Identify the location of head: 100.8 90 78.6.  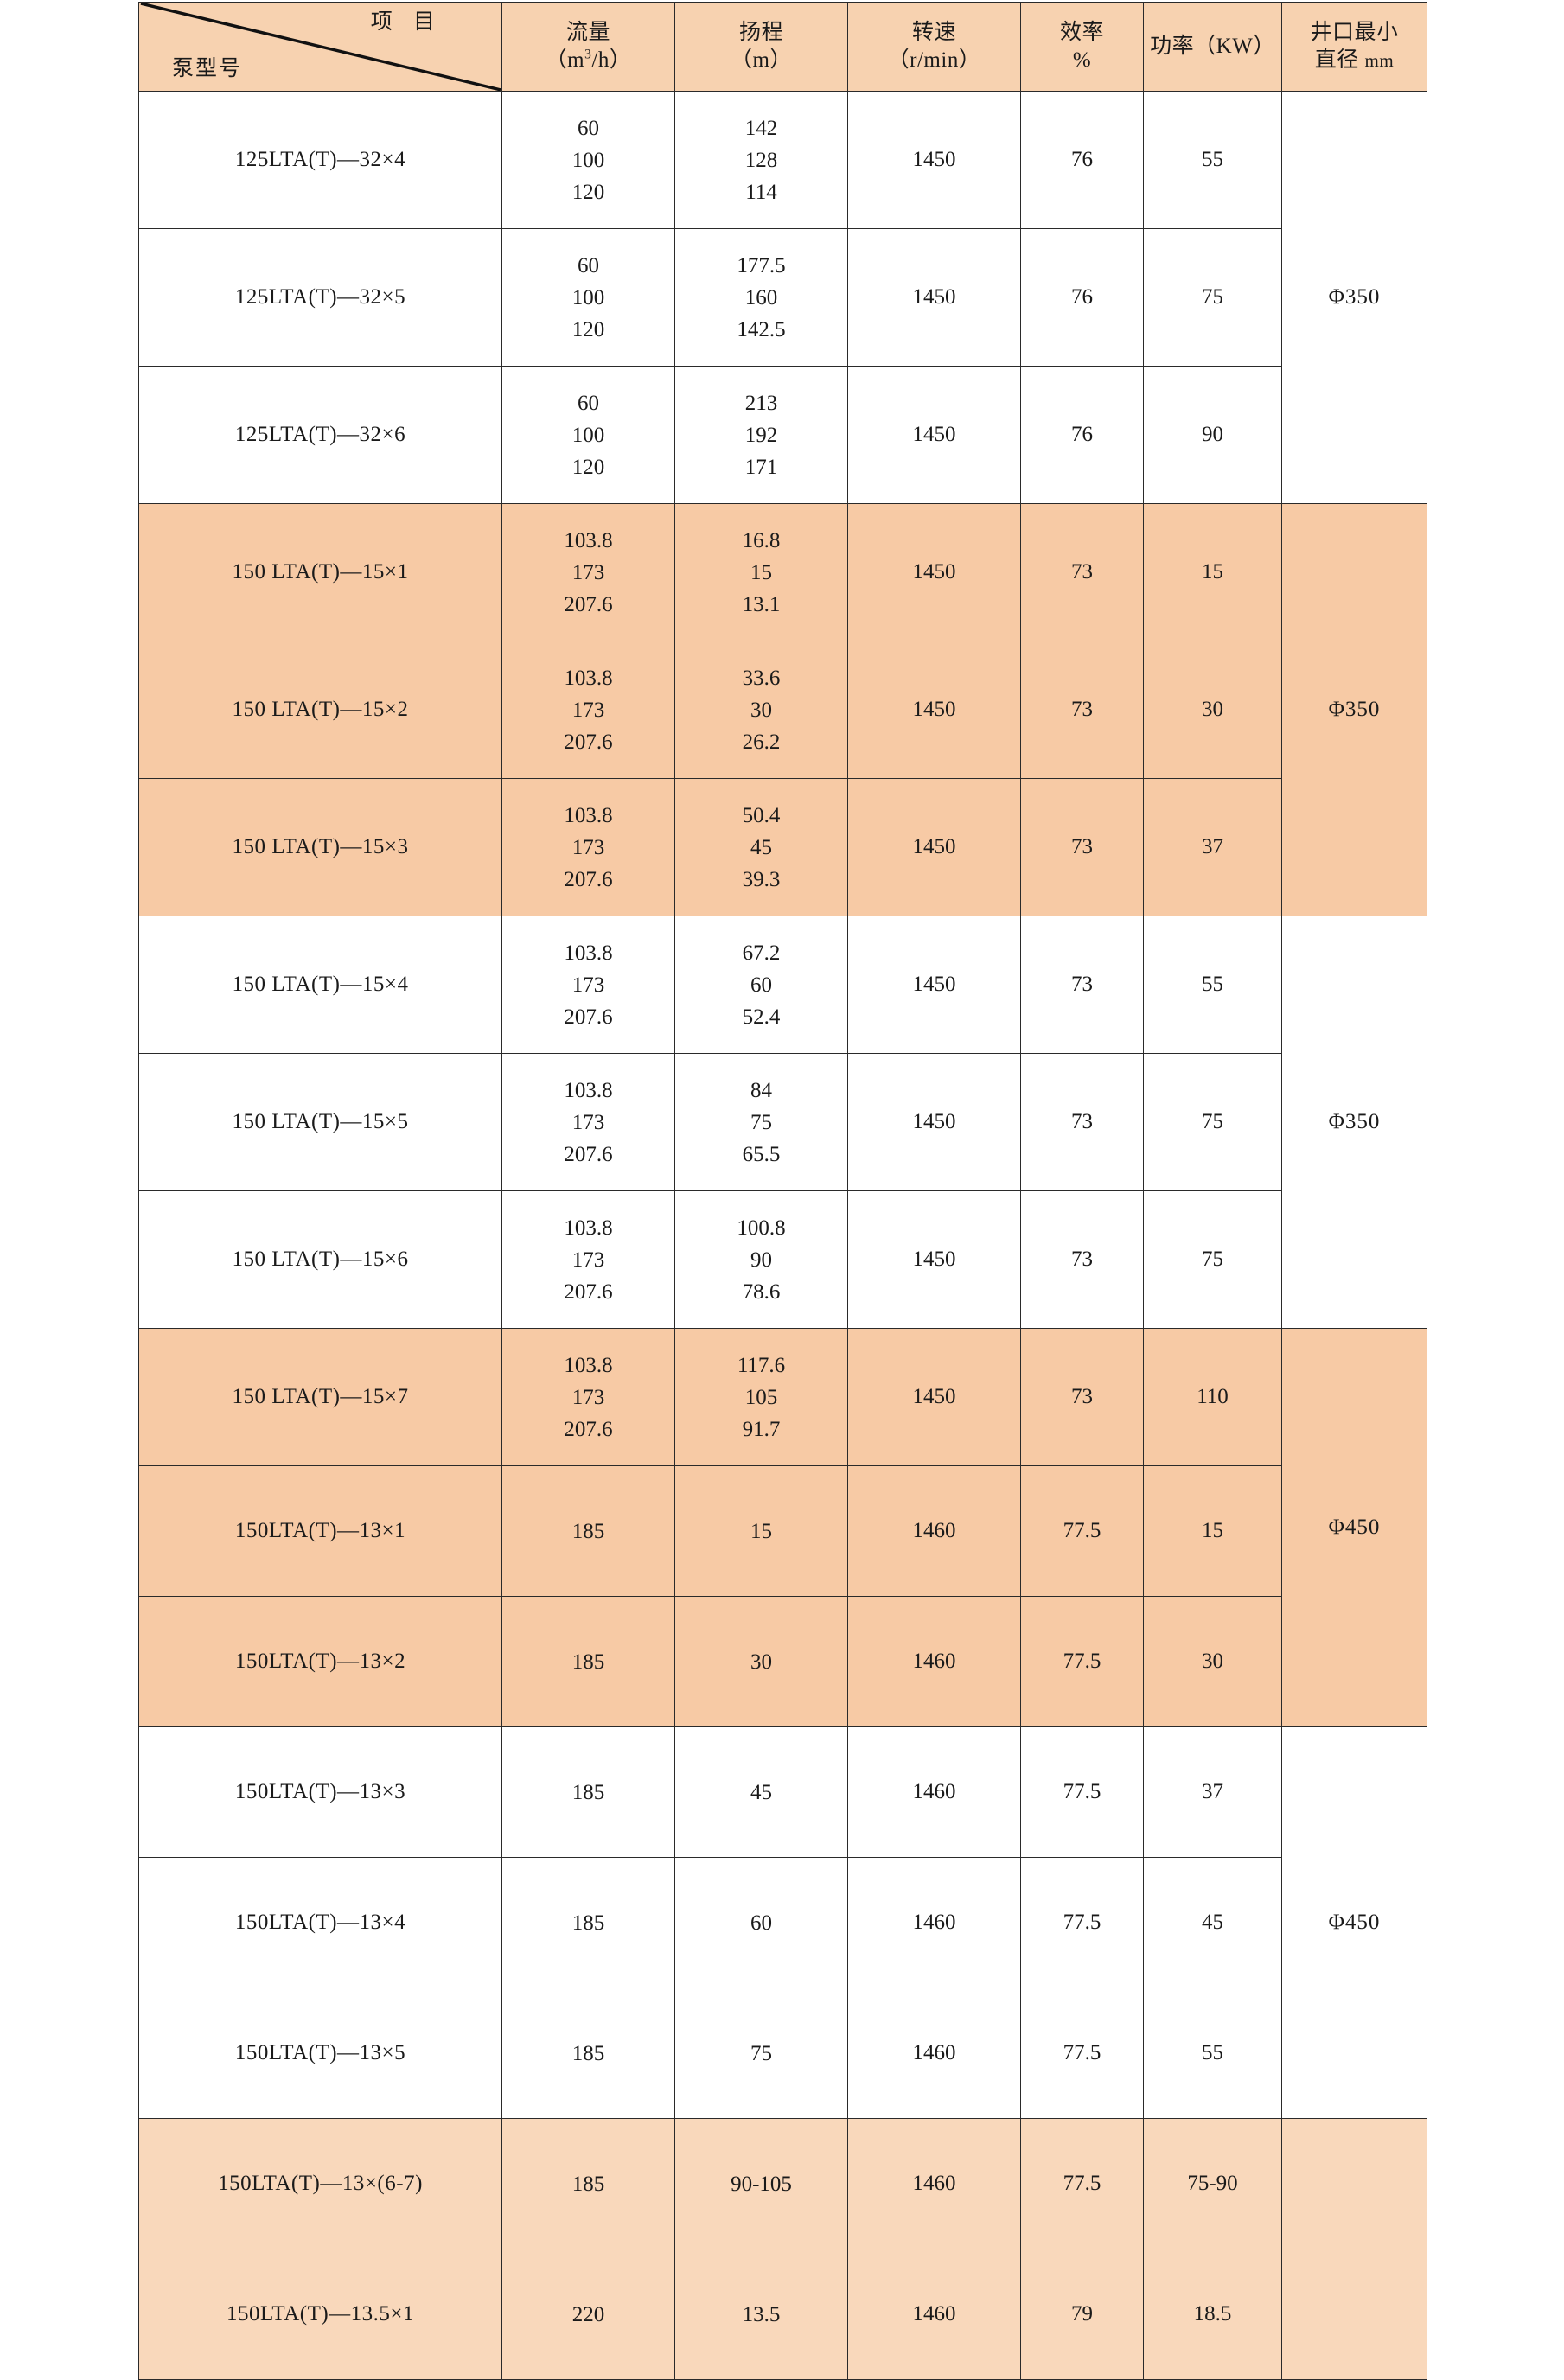
(761, 1260).